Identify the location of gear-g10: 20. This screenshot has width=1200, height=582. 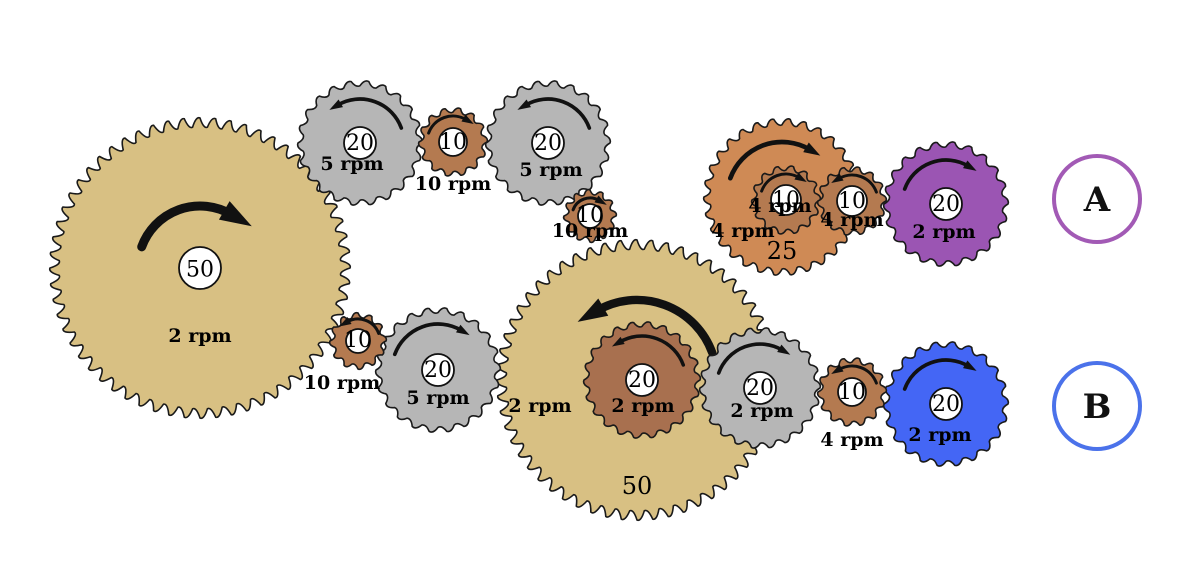
(760, 388).